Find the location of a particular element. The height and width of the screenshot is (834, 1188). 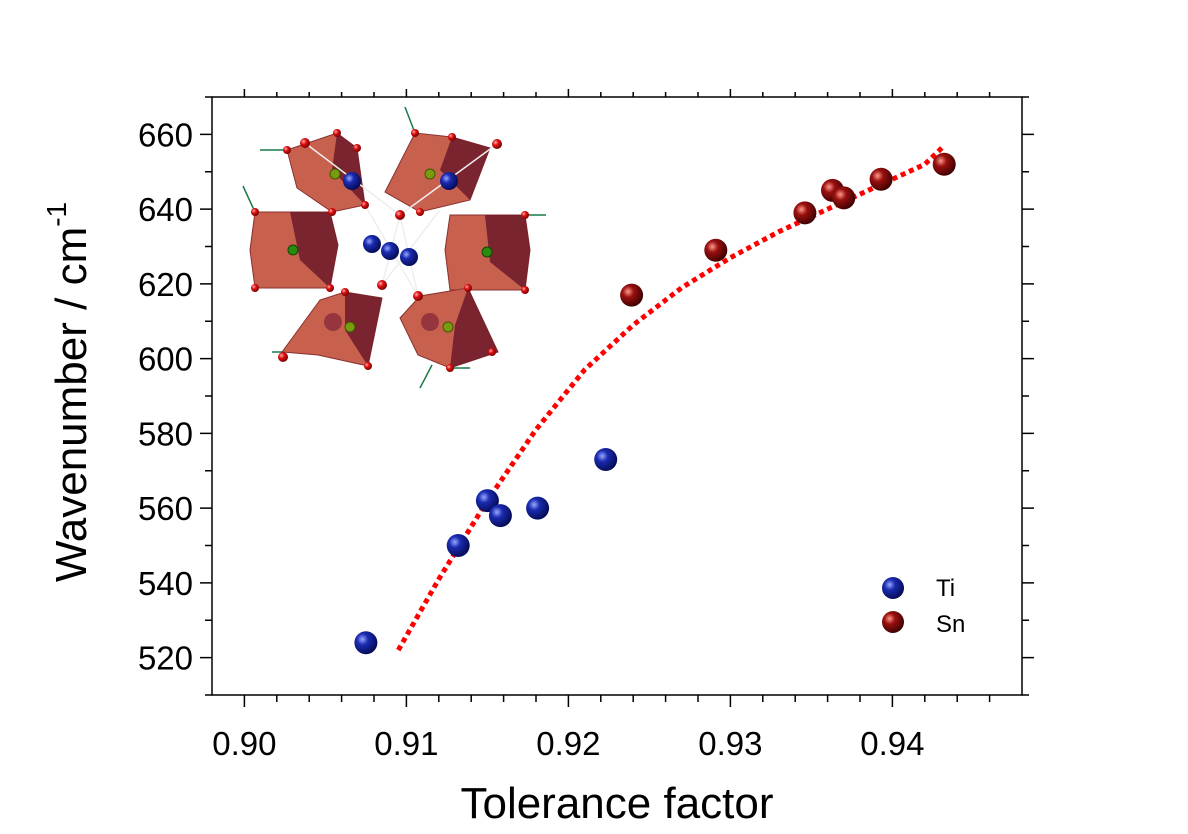

crystal-structure-inset is located at coordinates (394, 247).